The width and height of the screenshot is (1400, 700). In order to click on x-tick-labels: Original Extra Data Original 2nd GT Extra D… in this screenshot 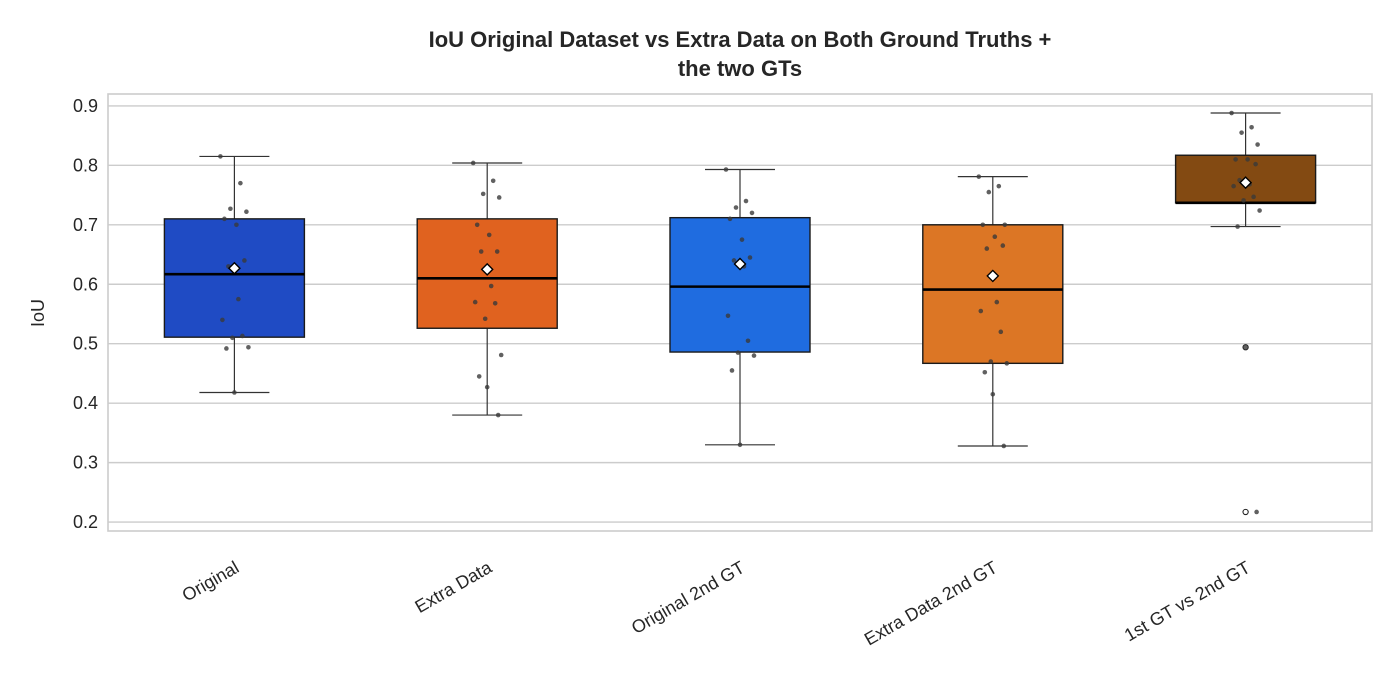, I will do `click(716, 603)`.